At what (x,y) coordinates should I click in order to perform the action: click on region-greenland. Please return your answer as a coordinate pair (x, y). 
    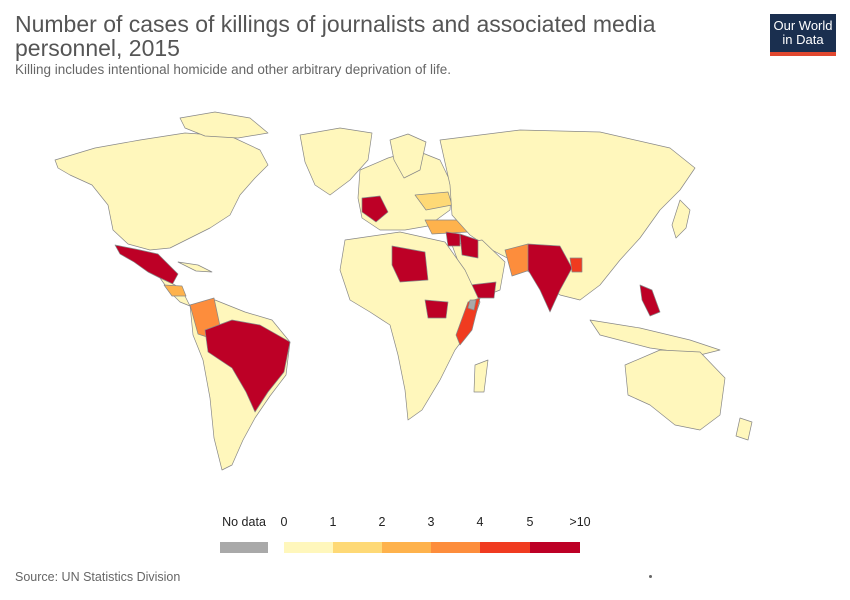
    Looking at the image, I should click on (336, 161).